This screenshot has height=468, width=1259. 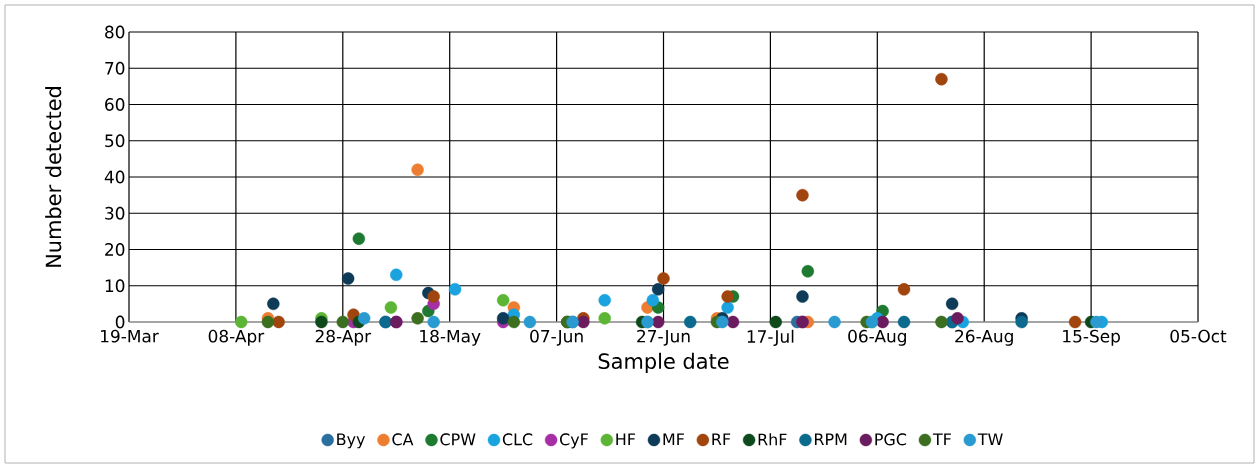 I want to click on y-axis-title: Number detected, so click(x=53, y=177).